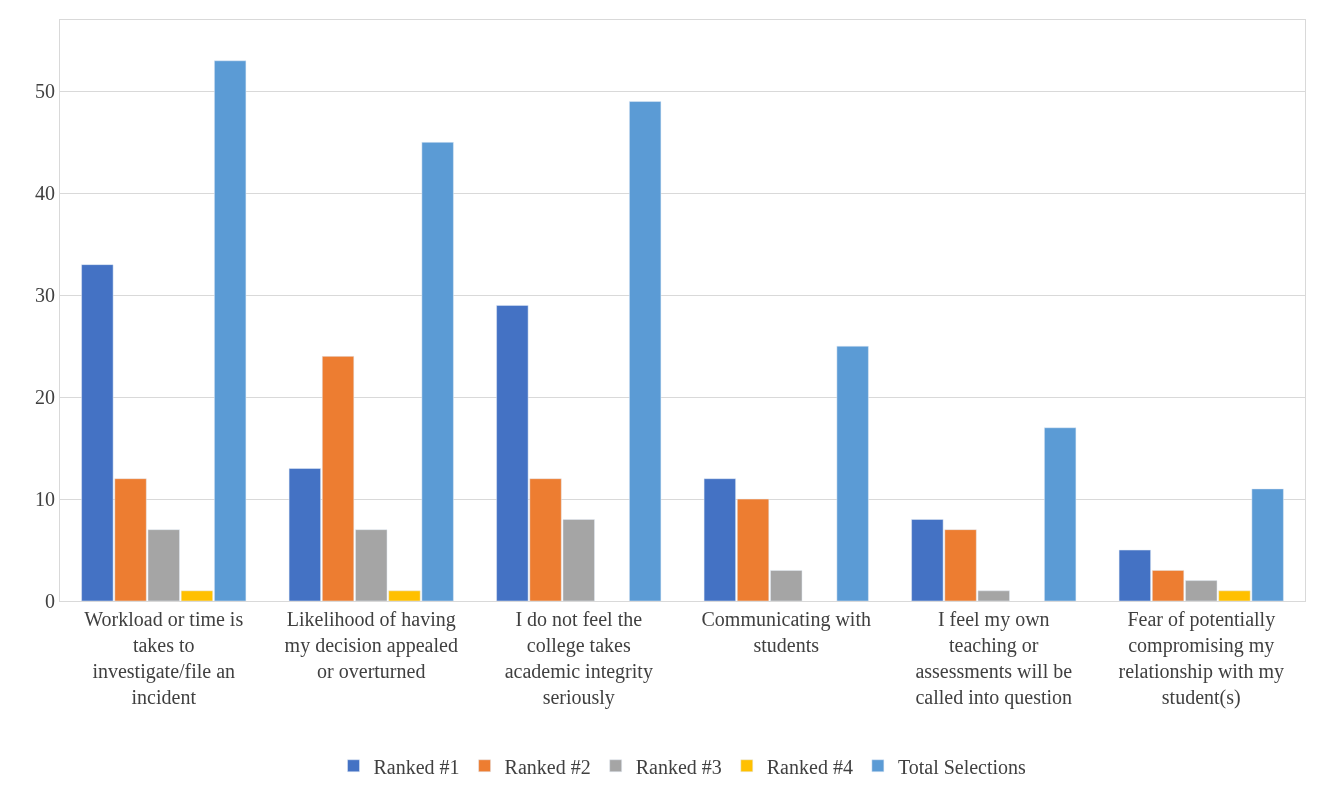  Describe the element at coordinates (45, 295) in the screenshot. I see `y-tick-label: 30` at that location.